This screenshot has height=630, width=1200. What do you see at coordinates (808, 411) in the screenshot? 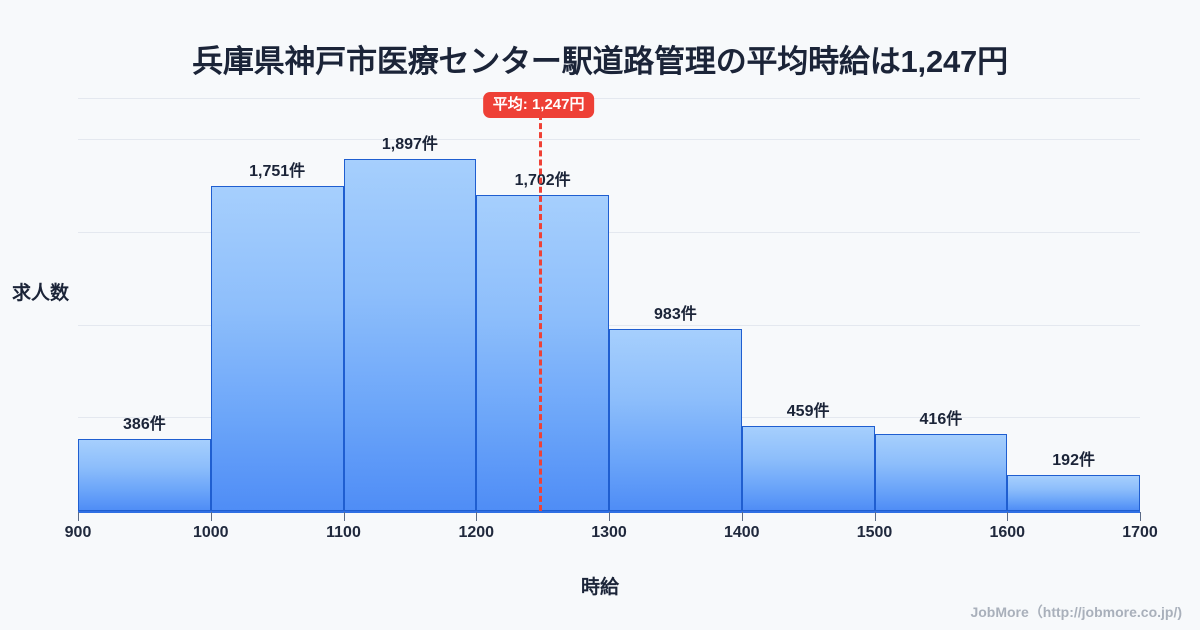
I see `bar-value-label: 459件` at bounding box center [808, 411].